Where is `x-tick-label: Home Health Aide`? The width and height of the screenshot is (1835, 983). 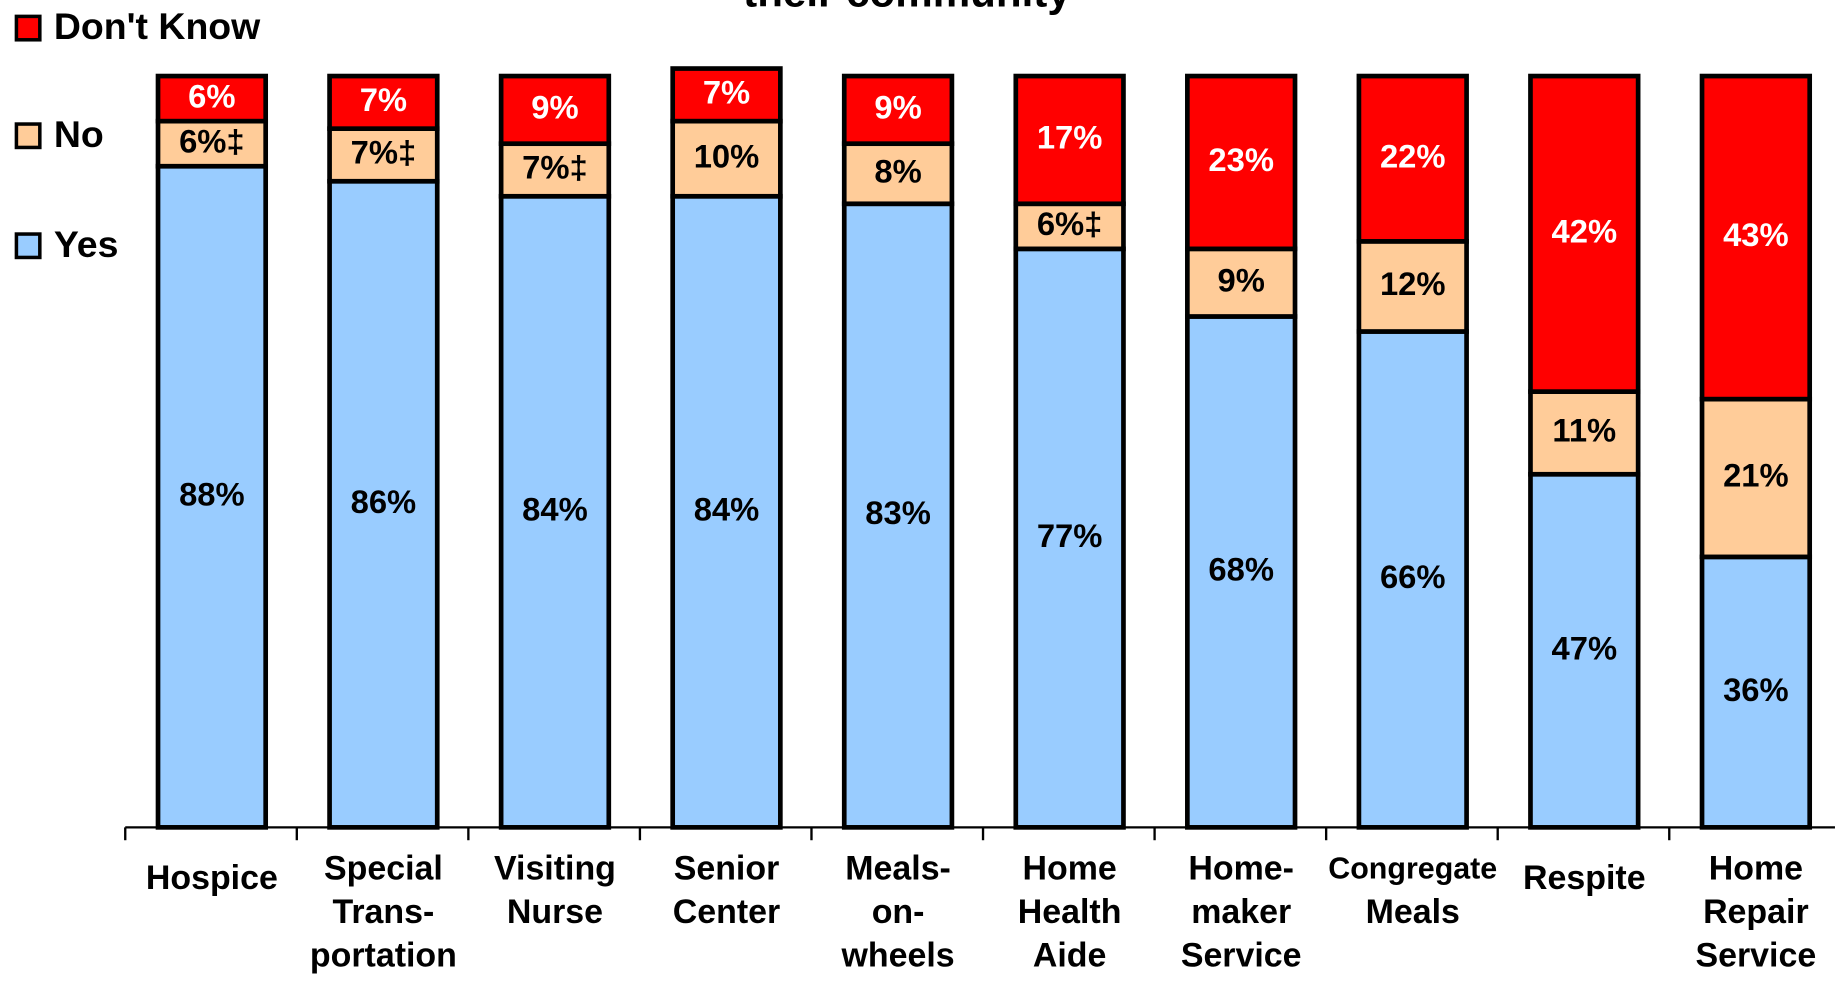 x-tick-label: Home Health Aide is located at coordinates (1070, 912).